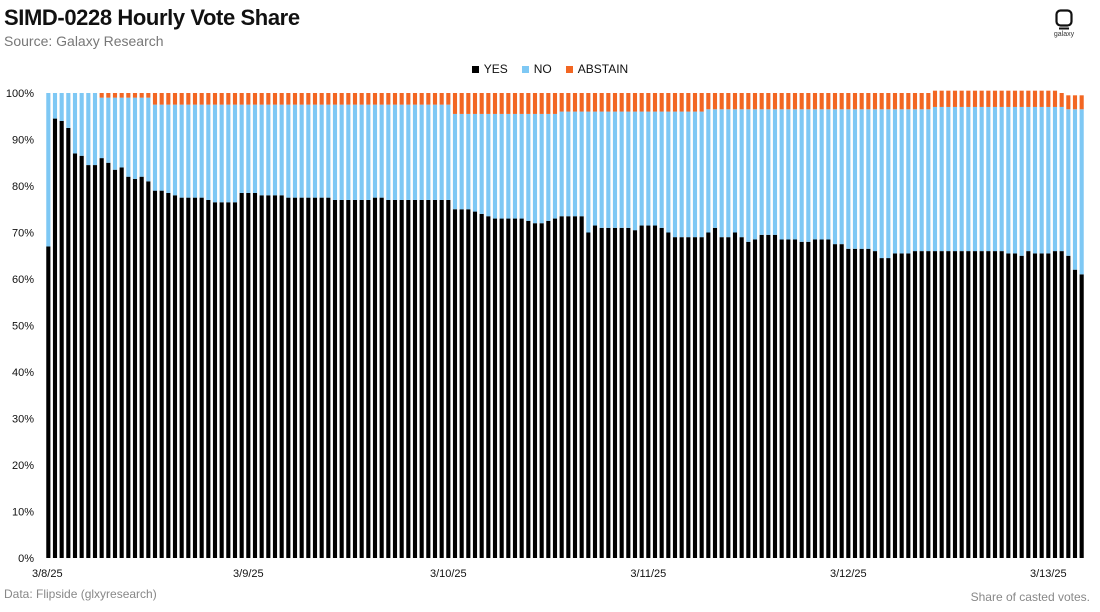 This screenshot has height=612, width=1100. I want to click on x-tick-label: 3/13/25, so click(1048, 574).